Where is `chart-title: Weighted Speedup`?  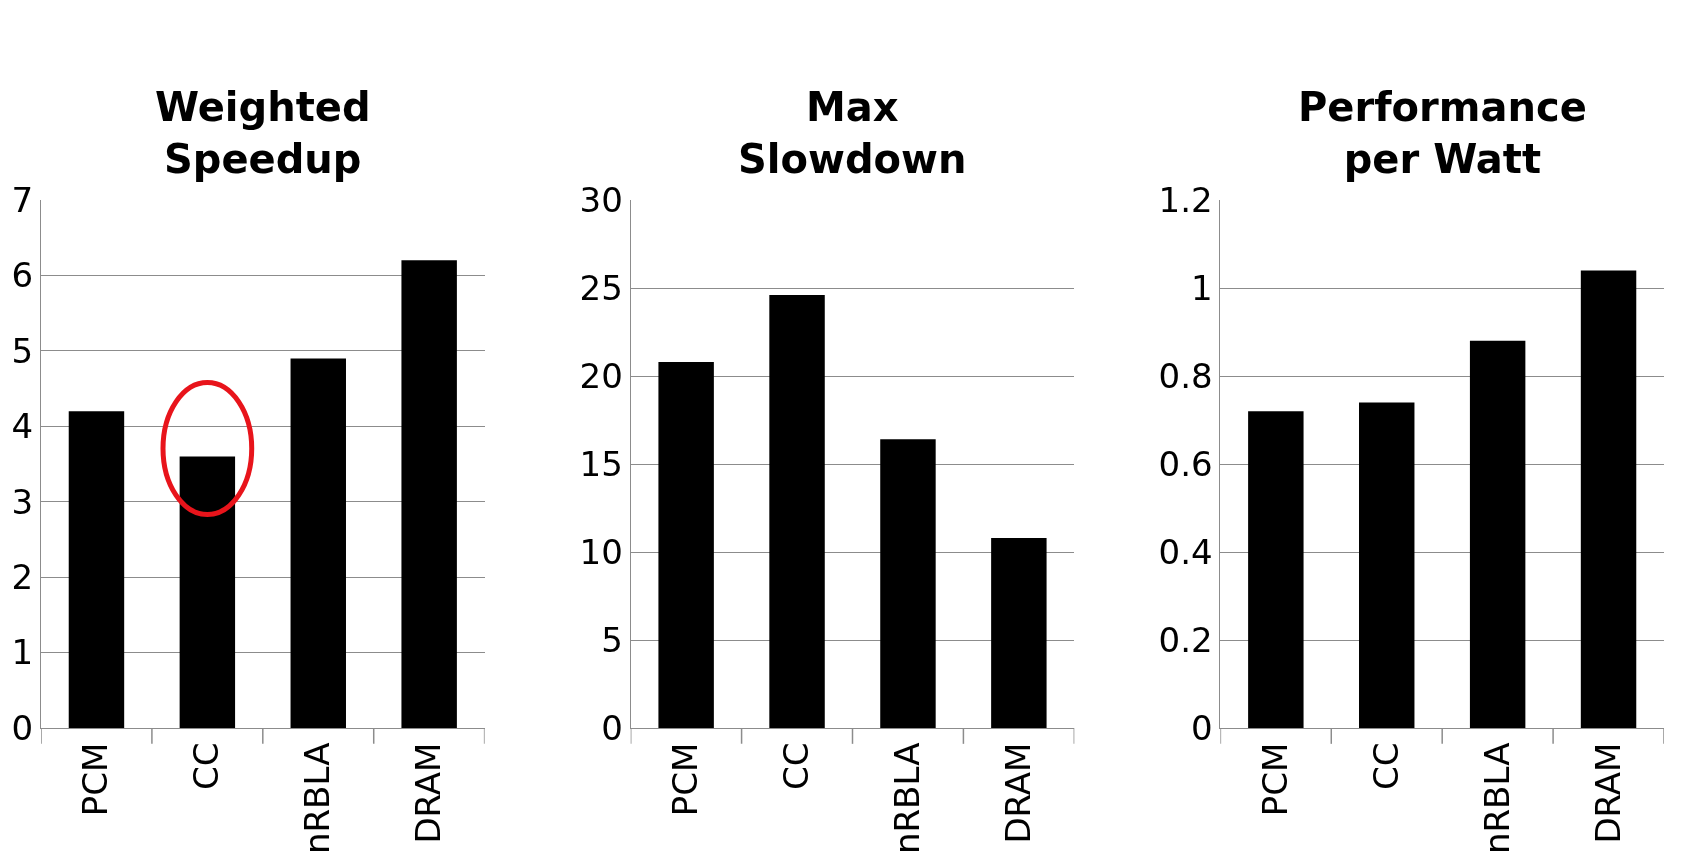
chart-title: Weighted Speedup is located at coordinates (263, 133).